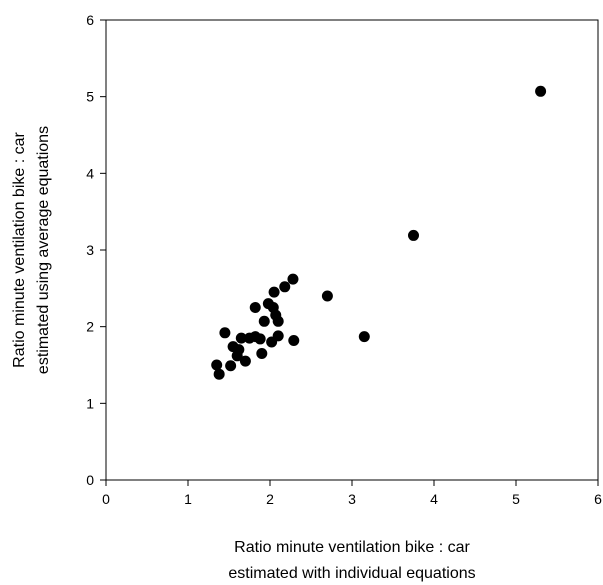 This screenshot has width=603, height=585. Describe the element at coordinates (516, 499) in the screenshot. I see `x-tick-label: 5` at that location.